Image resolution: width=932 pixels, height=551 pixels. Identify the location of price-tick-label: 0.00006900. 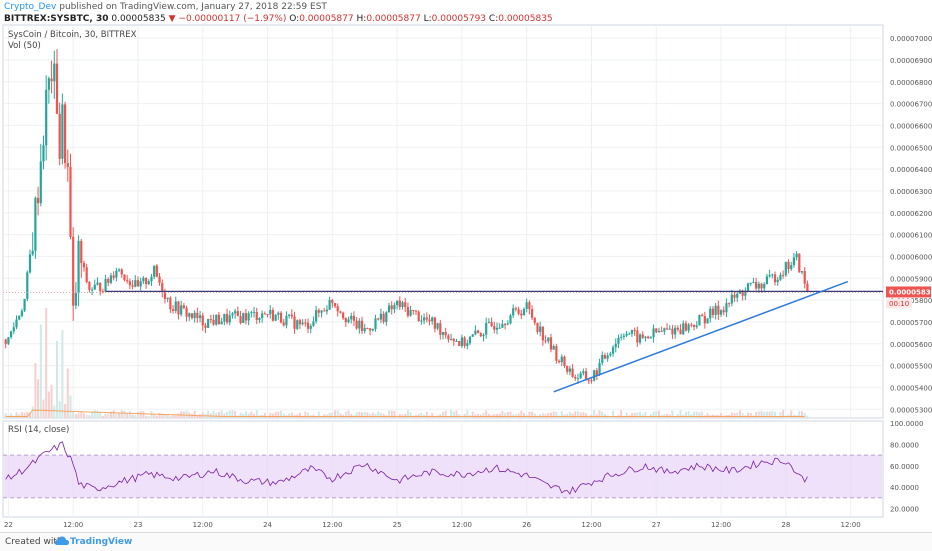
(911, 61).